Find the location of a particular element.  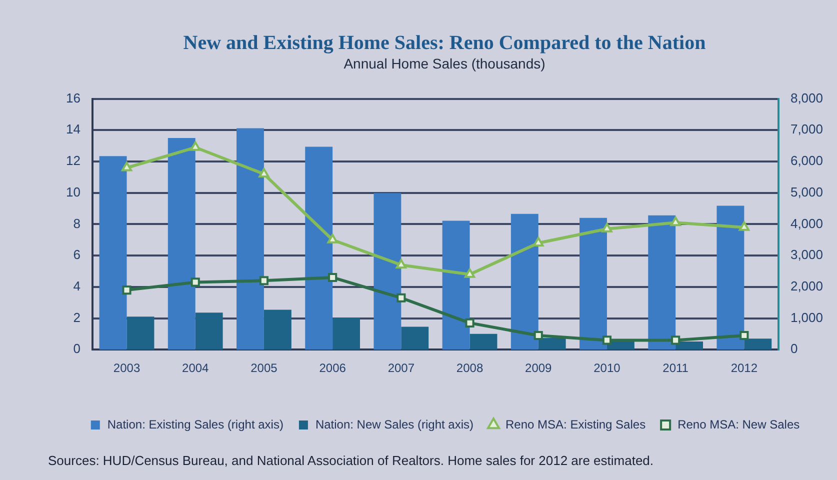

y2-tick-label: 3,000 is located at coordinates (807, 254).